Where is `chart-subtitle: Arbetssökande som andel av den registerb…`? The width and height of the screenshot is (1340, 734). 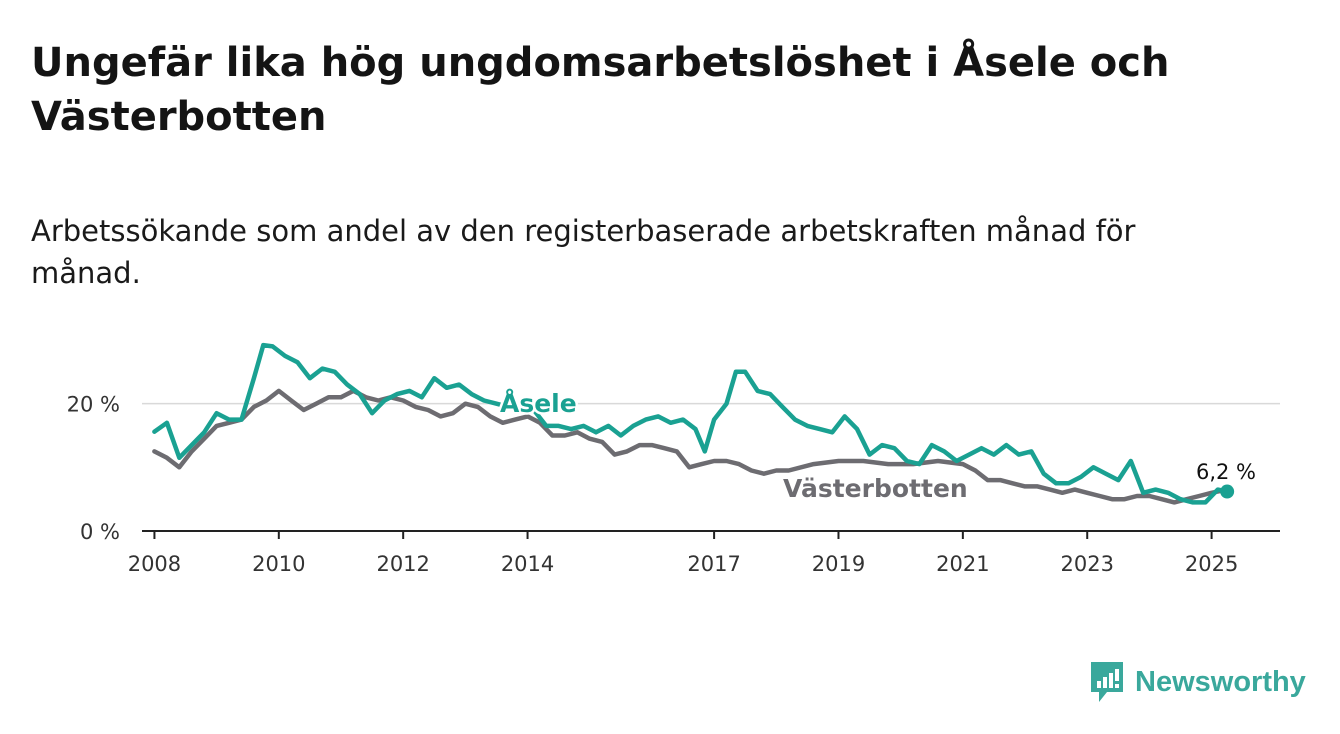
chart-subtitle: Arbetssökande som andel av den registerb… is located at coordinates (583, 252).